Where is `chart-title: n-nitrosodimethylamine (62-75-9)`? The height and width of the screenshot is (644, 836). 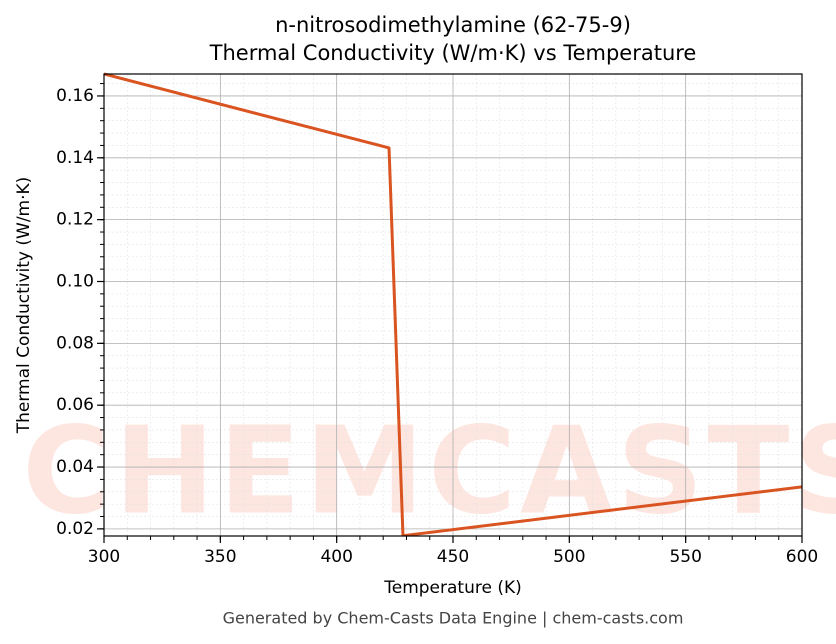
chart-title: n-nitrosodimethylamine (62-75-9) is located at coordinates (453, 25).